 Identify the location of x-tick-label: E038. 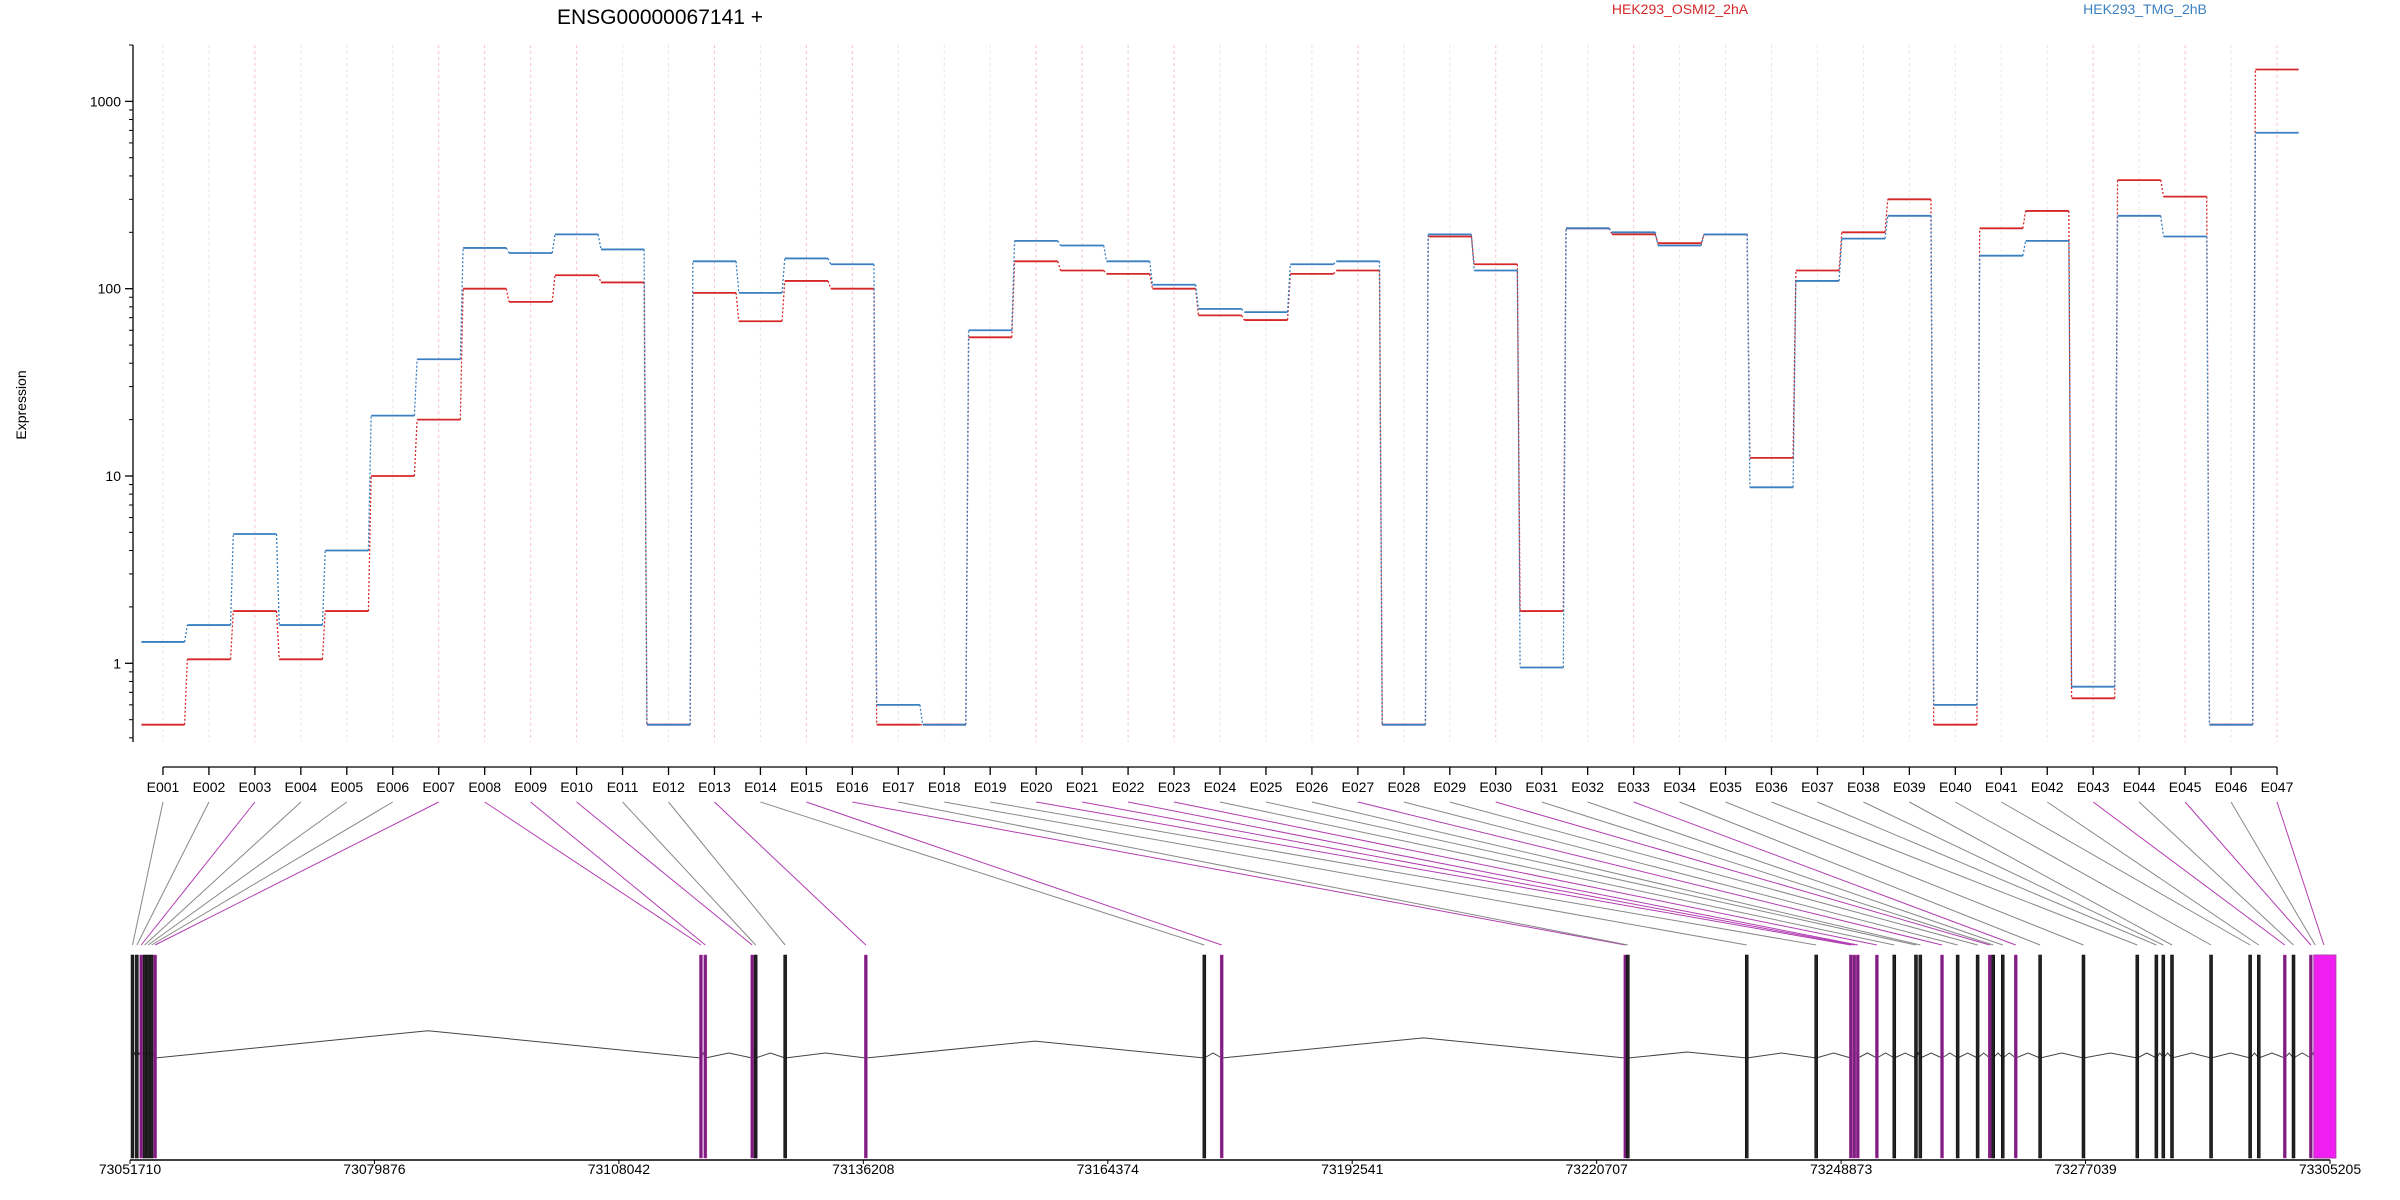
(1863, 787).